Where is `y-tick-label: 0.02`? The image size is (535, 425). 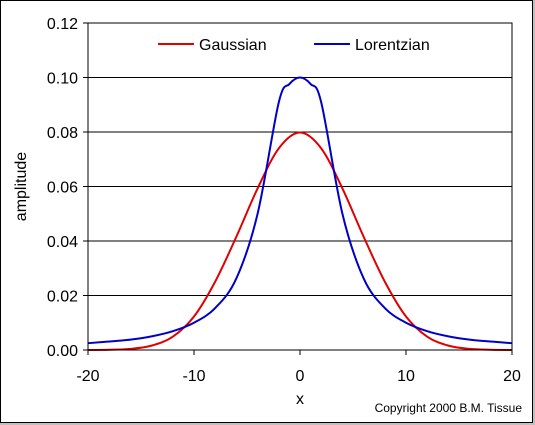 y-tick-label: 0.02 is located at coordinates (62, 297).